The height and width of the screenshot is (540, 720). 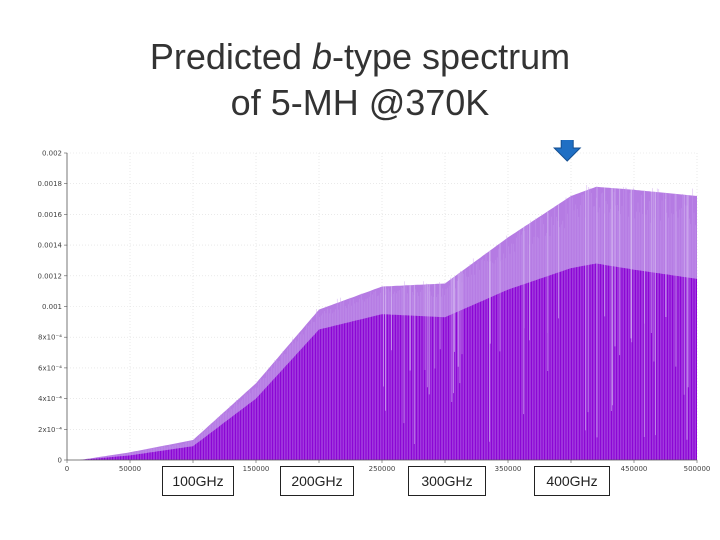 What do you see at coordinates (50, 338) in the screenshot?
I see `y-tick-label: 8x10⁻⁴` at bounding box center [50, 338].